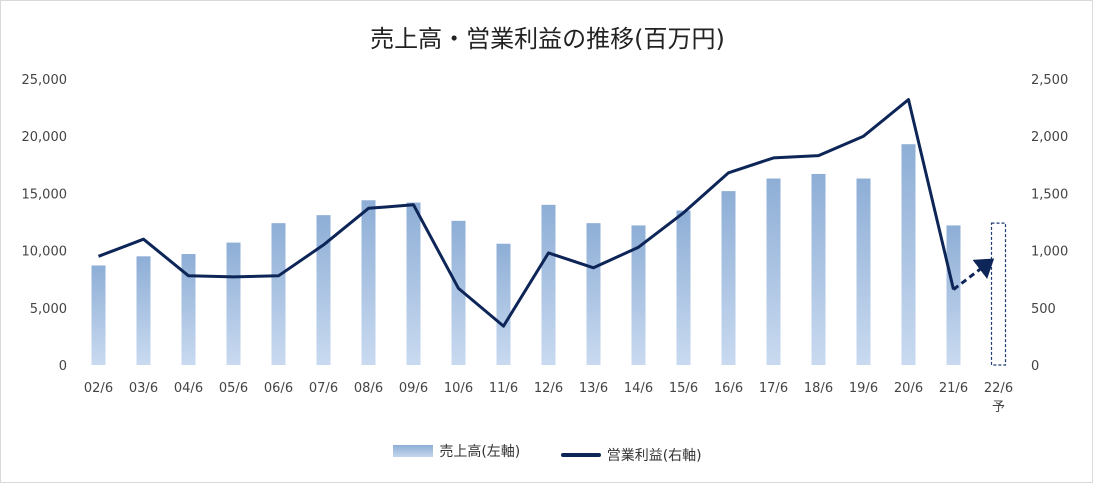  I want to click on right-axis-tick-label: 2,000, so click(1049, 137).